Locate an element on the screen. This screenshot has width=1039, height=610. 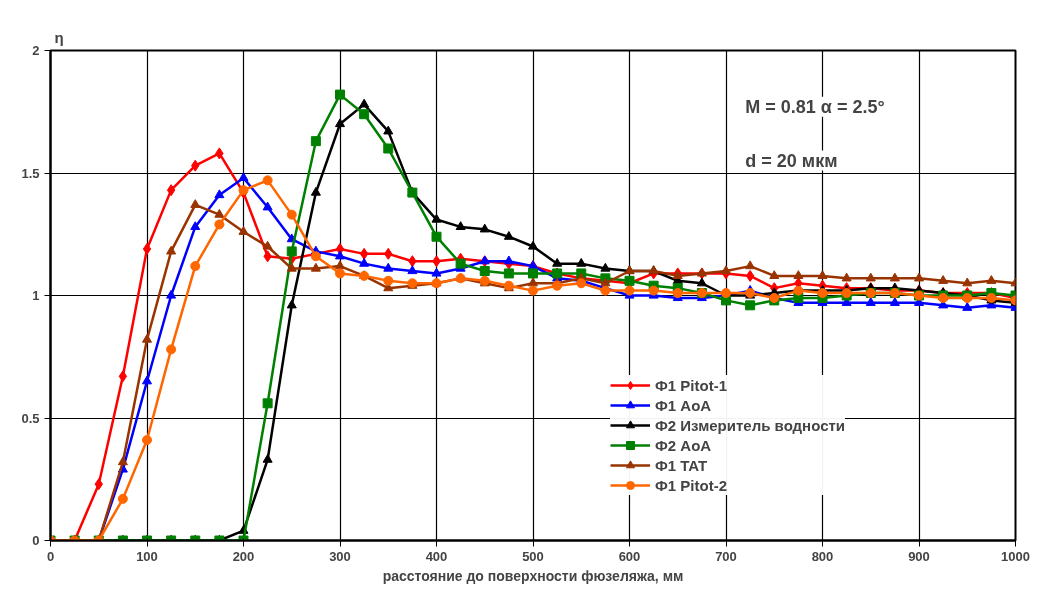
x-axis-title: расстояние до поверхности фюзеляжа, мм is located at coordinates (533, 575).